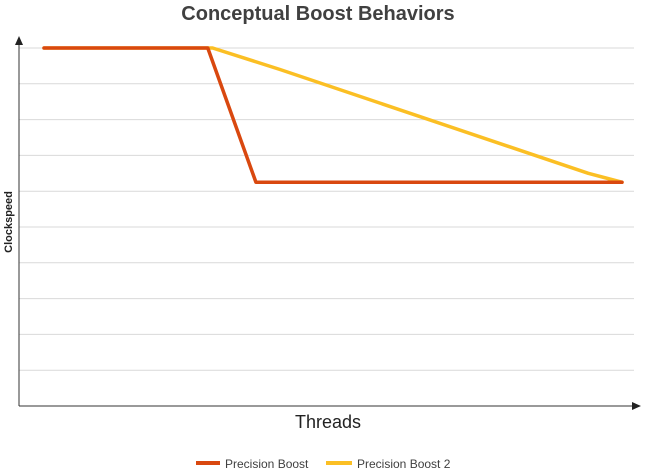  I want to click on chart-title: Conceptual Boost Behaviors, so click(317, 14).